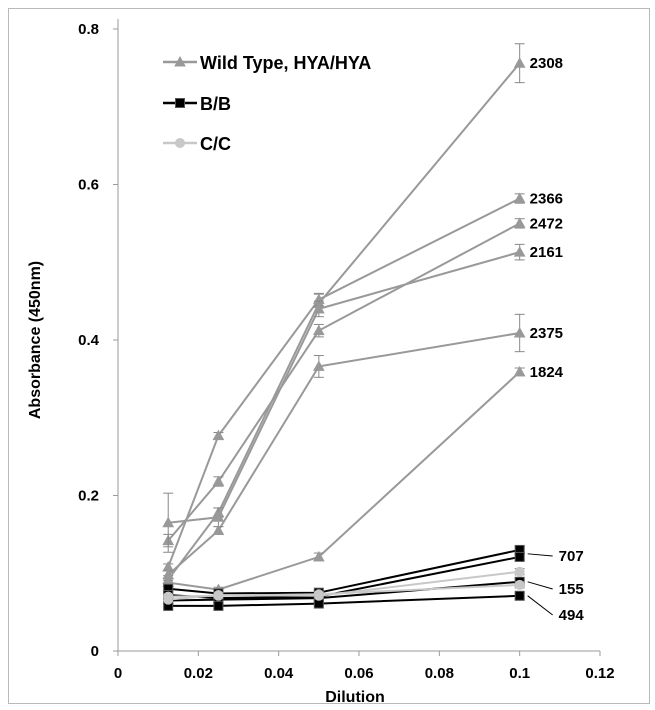 This screenshot has height=710, width=655. Describe the element at coordinates (215, 144) in the screenshot. I see `legend-label: C/C` at that location.